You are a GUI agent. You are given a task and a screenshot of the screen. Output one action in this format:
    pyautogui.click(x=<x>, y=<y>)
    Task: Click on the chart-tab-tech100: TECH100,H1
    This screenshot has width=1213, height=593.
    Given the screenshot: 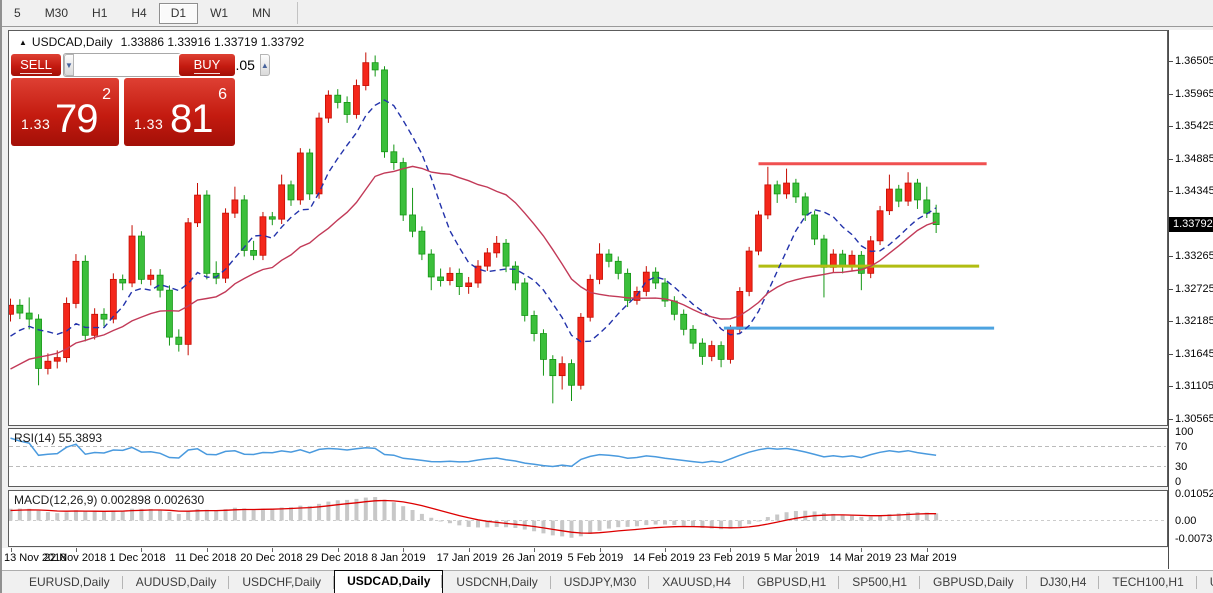 What is the action you would take?
    pyautogui.click(x=1148, y=582)
    